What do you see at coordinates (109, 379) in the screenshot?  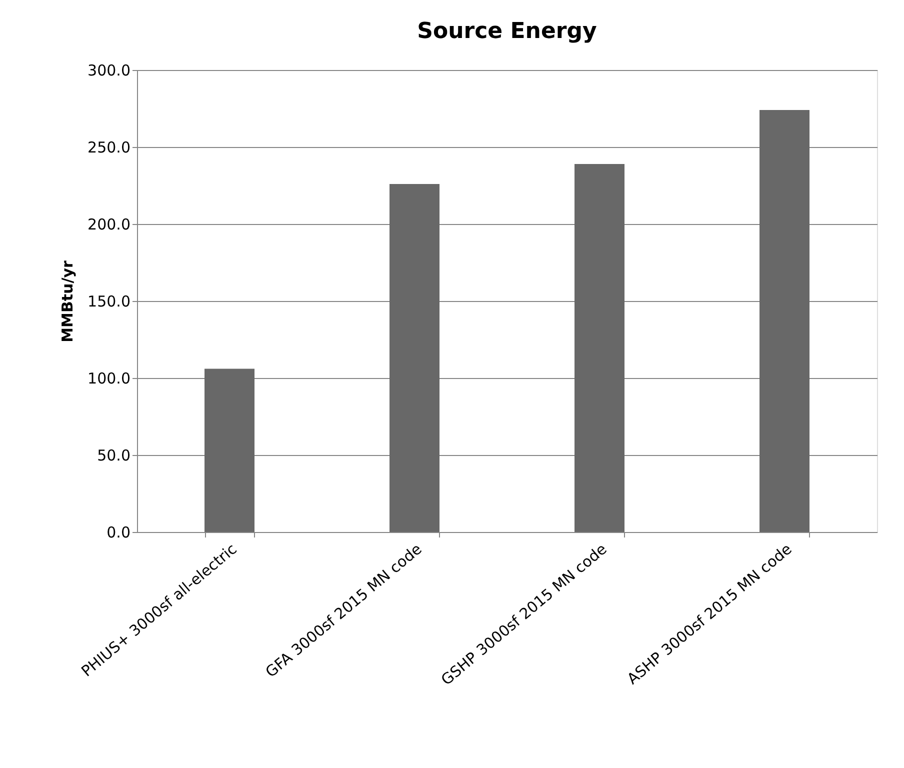 I see `y-tick-label: 100.0` at bounding box center [109, 379].